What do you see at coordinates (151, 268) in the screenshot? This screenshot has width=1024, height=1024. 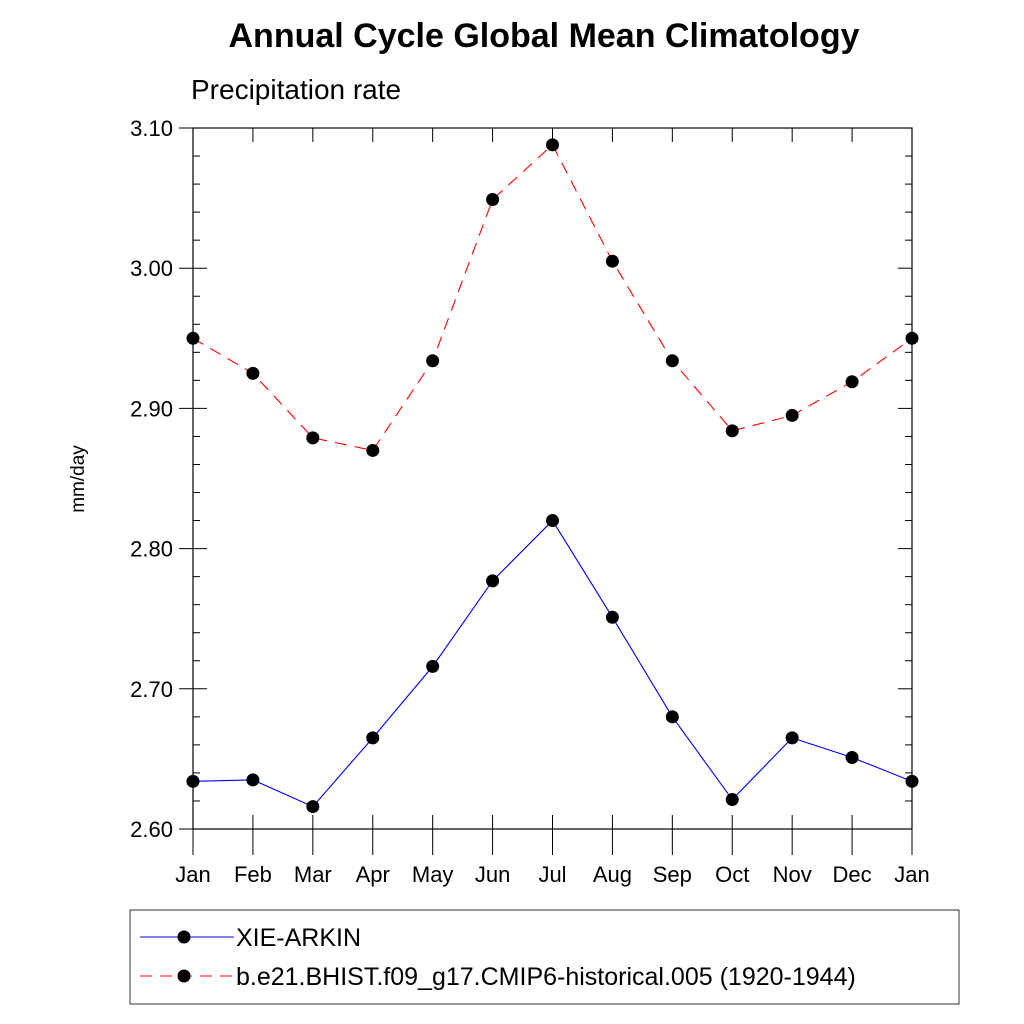 I see `y-tick-label: 3.00` at bounding box center [151, 268].